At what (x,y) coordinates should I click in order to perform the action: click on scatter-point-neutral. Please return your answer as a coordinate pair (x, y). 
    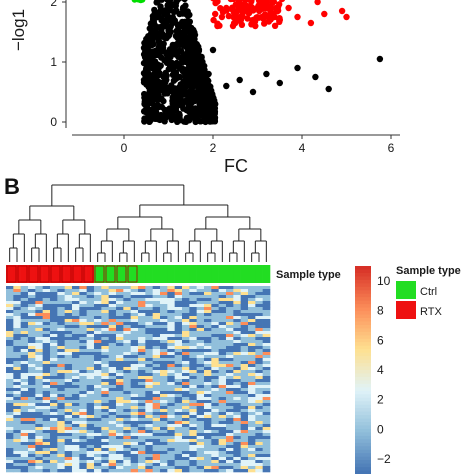
    Looking at the image, I should click on (297, 68).